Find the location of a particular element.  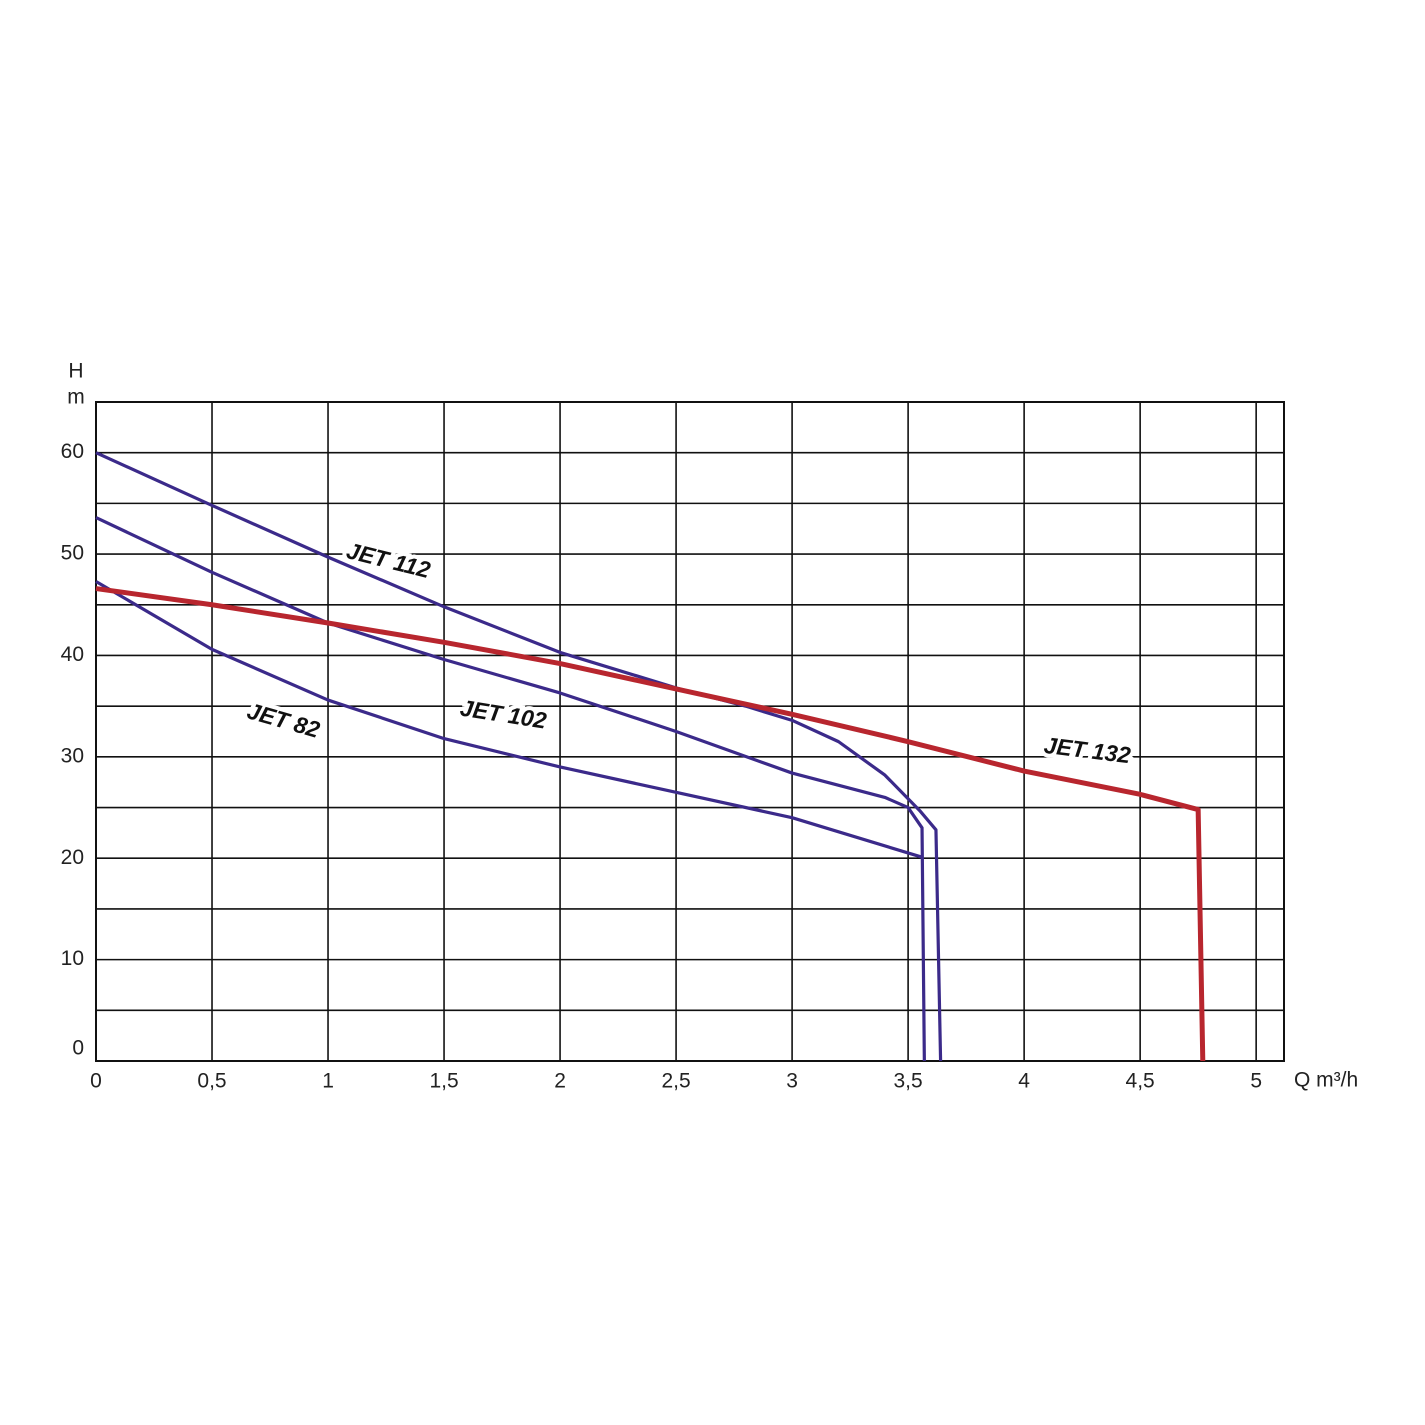

x-tick-label: 0 is located at coordinates (96, 1081).